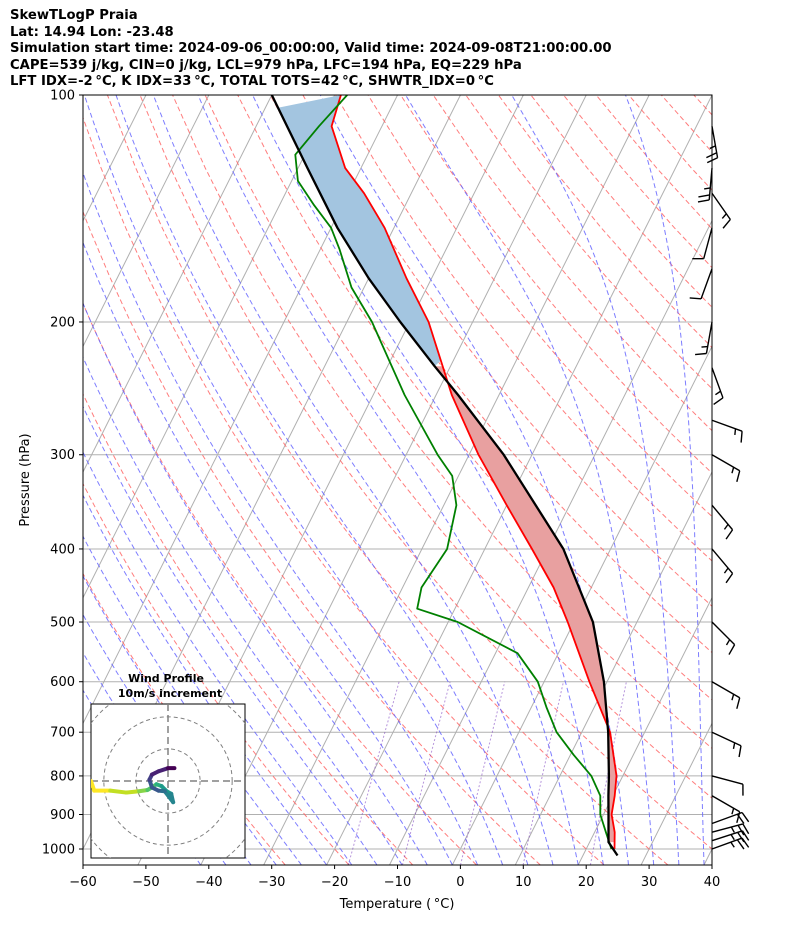 This screenshot has width=794, height=937. I want to click on x-tick-label: 10, so click(523, 882).